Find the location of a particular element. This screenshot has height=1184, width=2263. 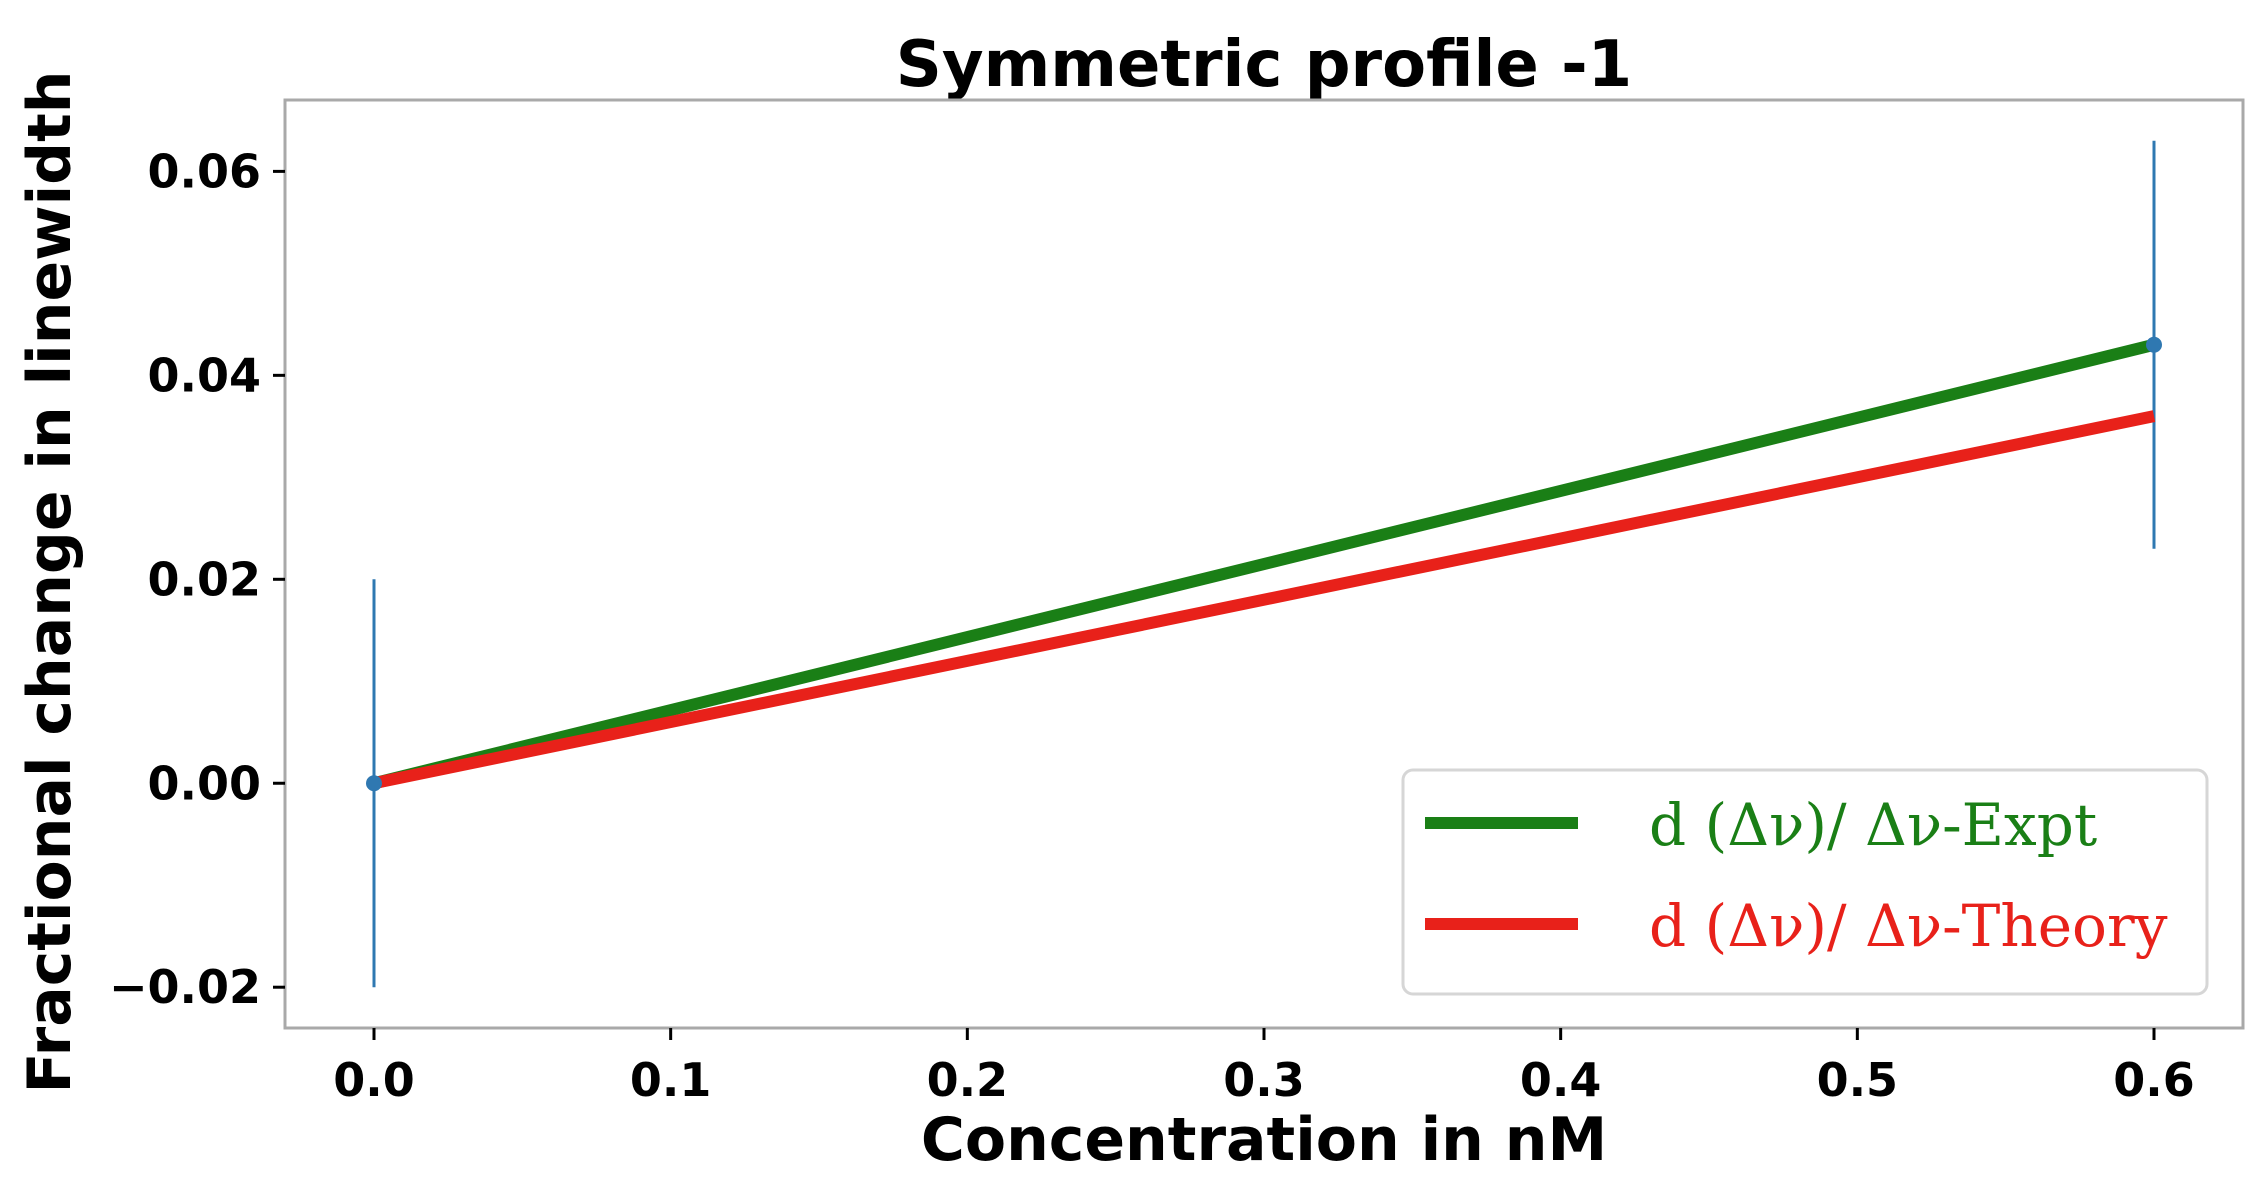

x-axis-label: Concentration in nM is located at coordinates (1264, 1140).